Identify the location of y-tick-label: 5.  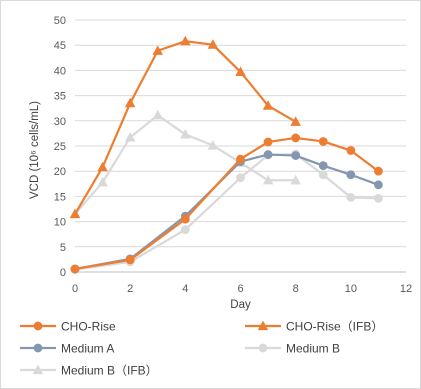
(63, 248).